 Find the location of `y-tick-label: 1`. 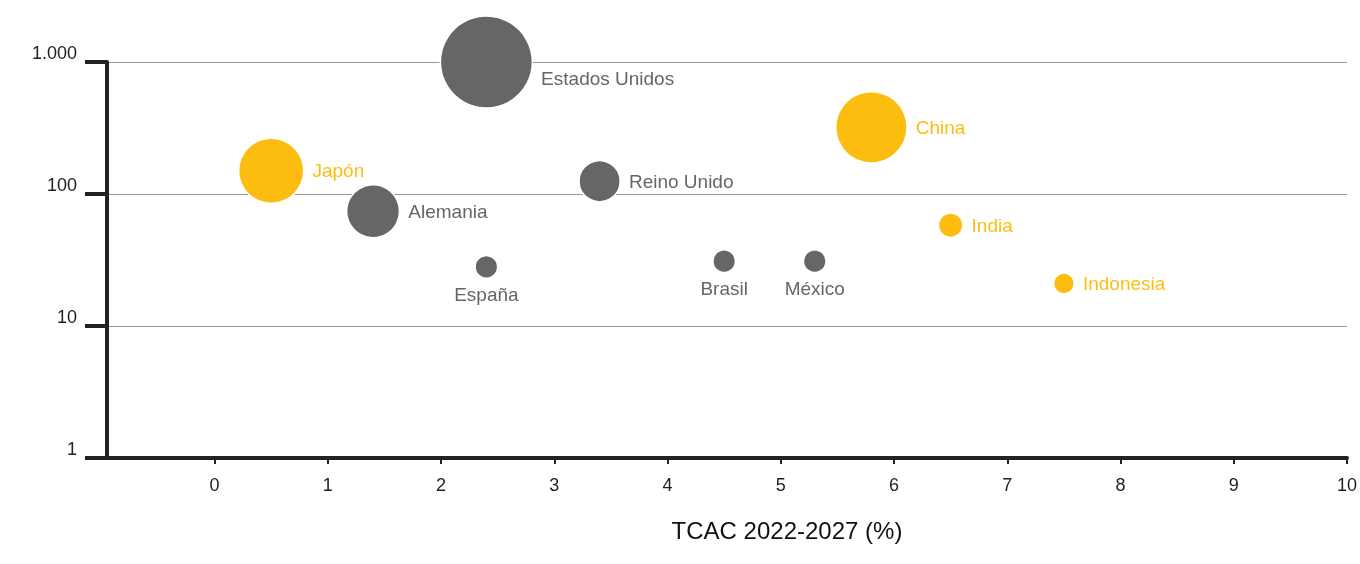

y-tick-label: 1 is located at coordinates (71, 449).